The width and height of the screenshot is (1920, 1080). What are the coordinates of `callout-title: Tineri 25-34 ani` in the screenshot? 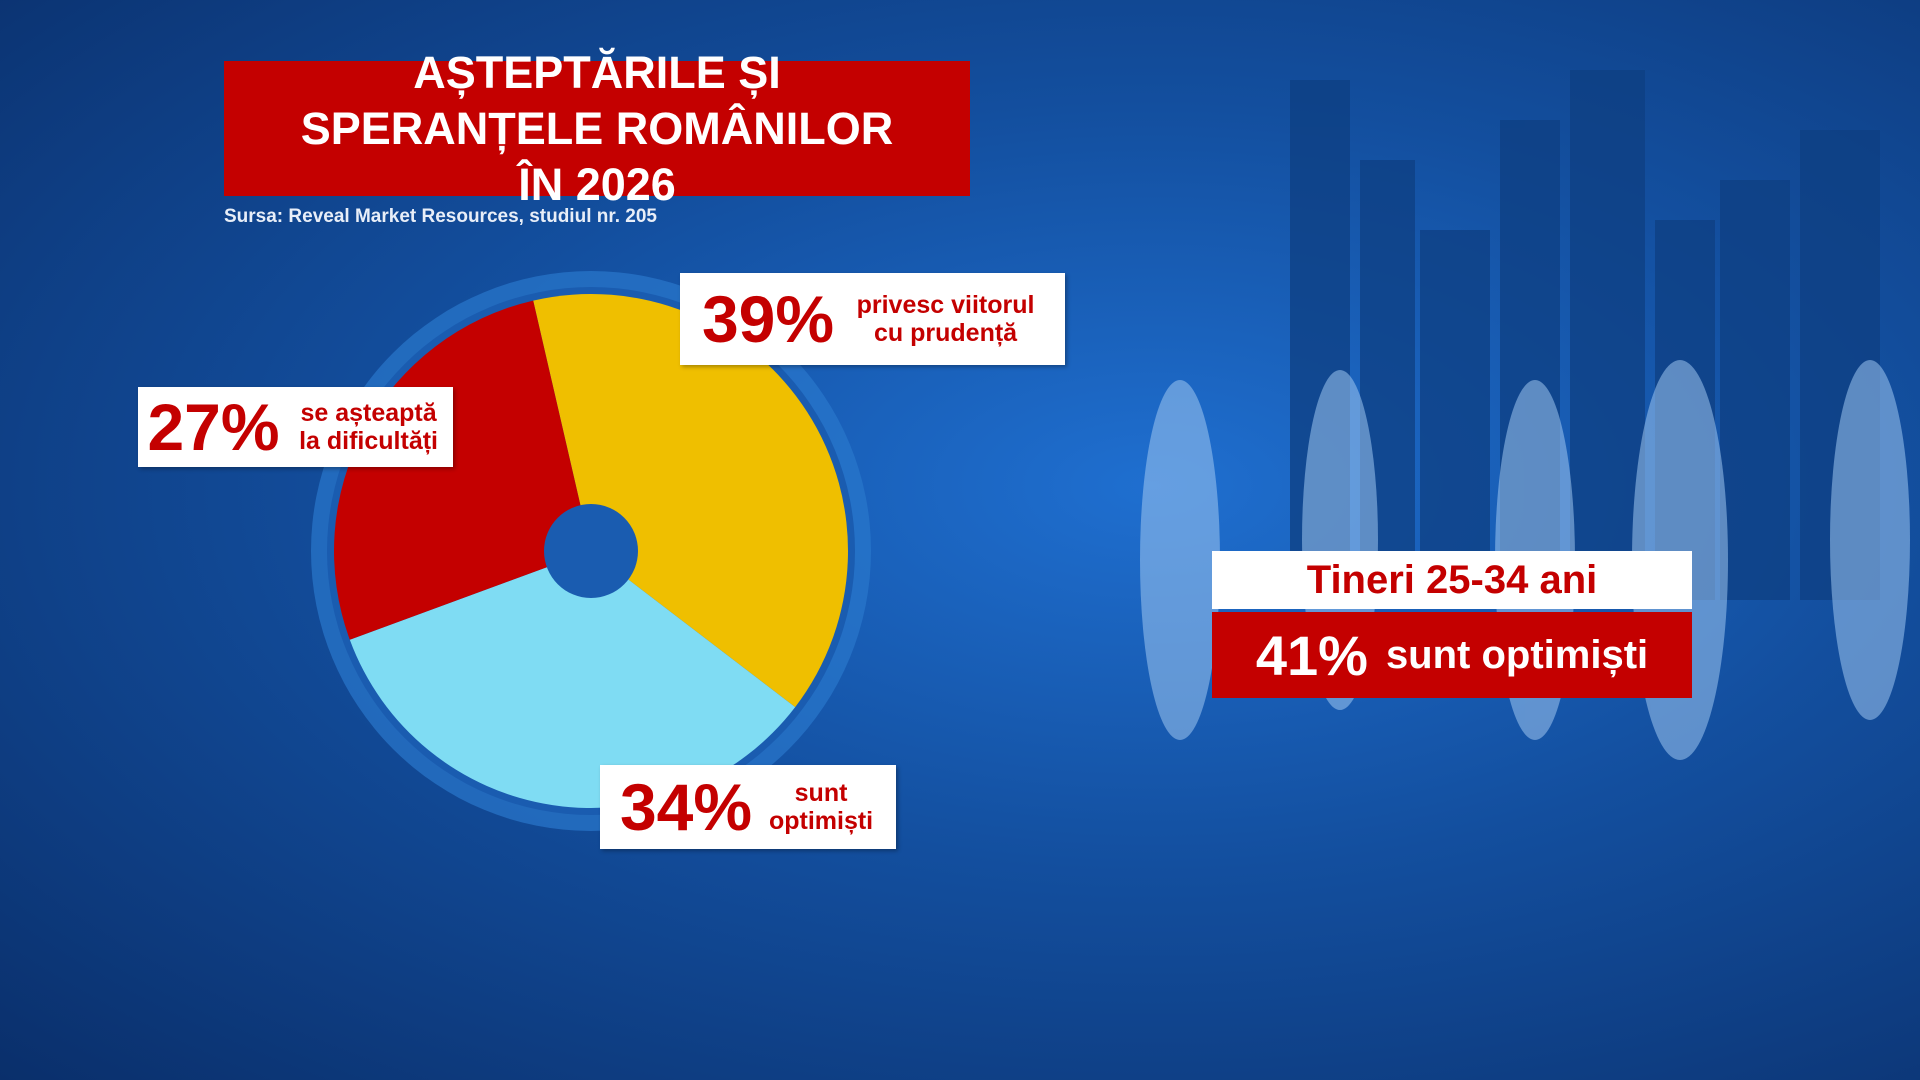 It's located at (1452, 580).